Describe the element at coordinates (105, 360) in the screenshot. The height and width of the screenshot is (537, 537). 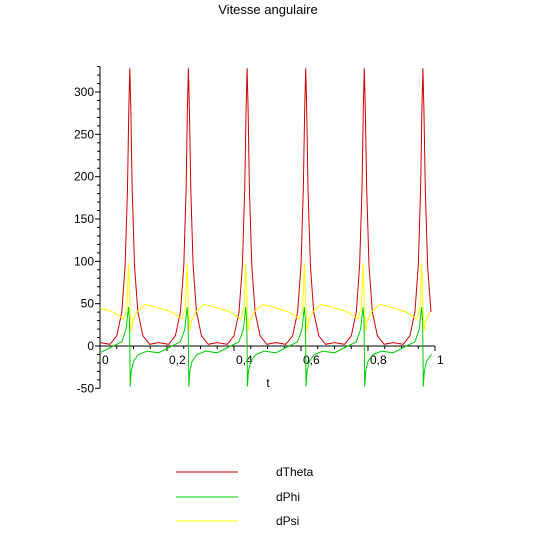
I see `x-tick-label: 0` at that location.